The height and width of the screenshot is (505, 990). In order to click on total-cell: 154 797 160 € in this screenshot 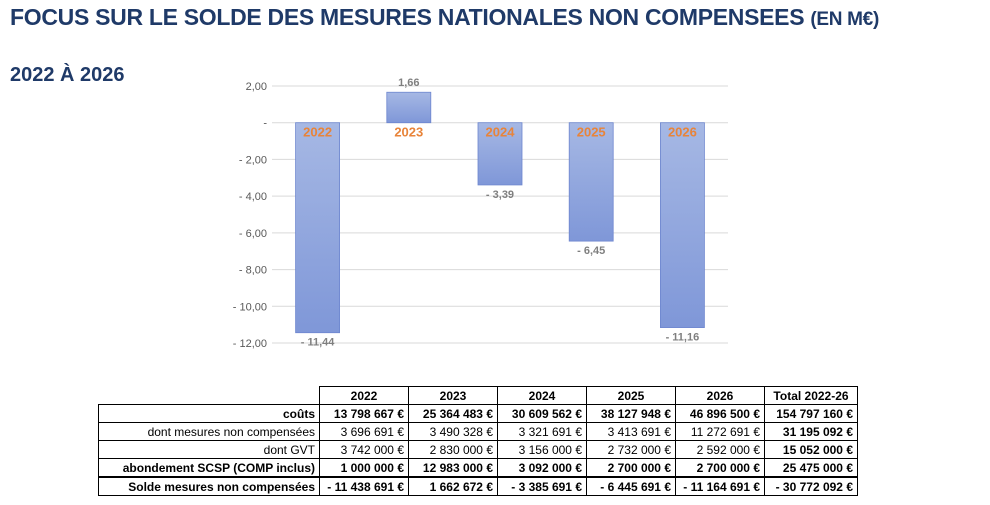, I will do `click(811, 413)`.